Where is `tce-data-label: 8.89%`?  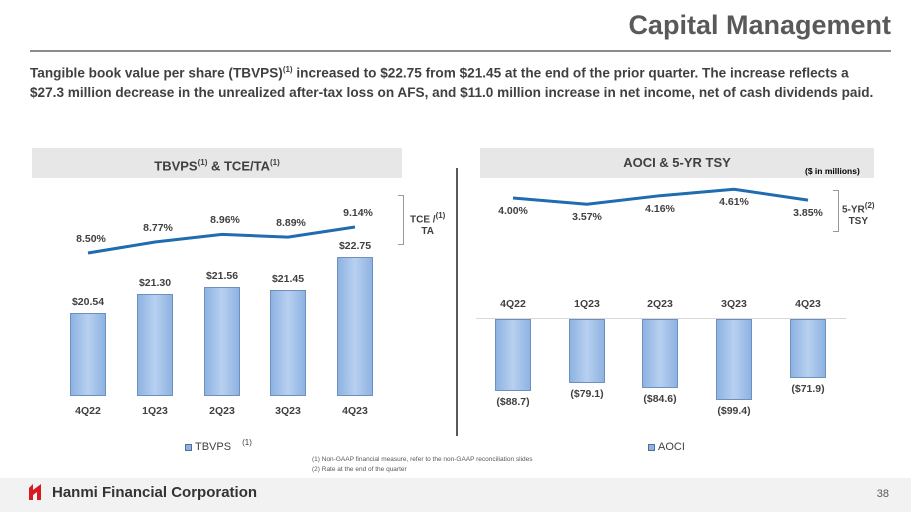 tce-data-label: 8.89% is located at coordinates (291, 223).